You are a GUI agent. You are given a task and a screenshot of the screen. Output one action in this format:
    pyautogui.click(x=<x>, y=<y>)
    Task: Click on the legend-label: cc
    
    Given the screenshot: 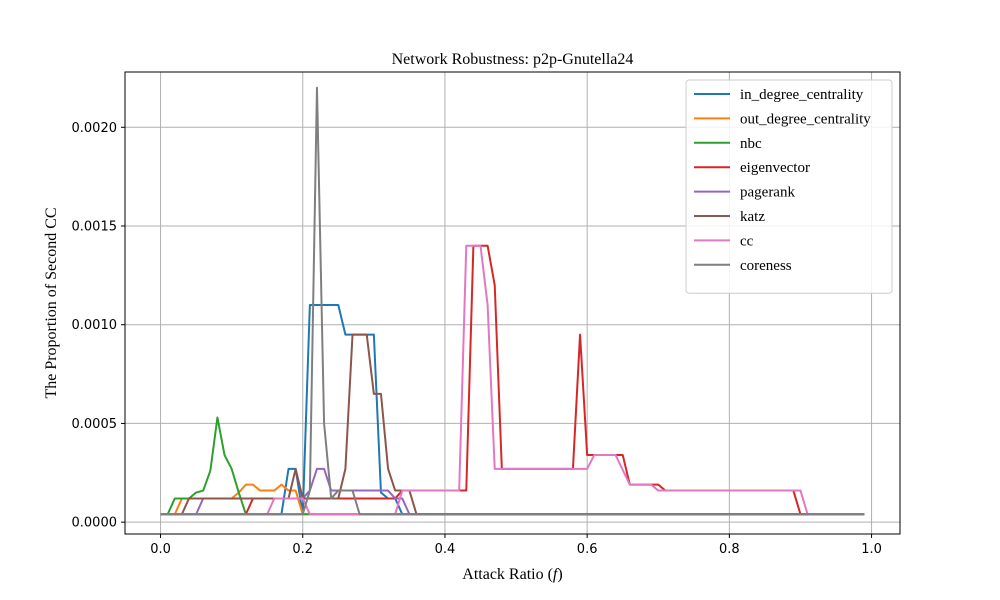 What is the action you would take?
    pyautogui.click(x=747, y=241)
    